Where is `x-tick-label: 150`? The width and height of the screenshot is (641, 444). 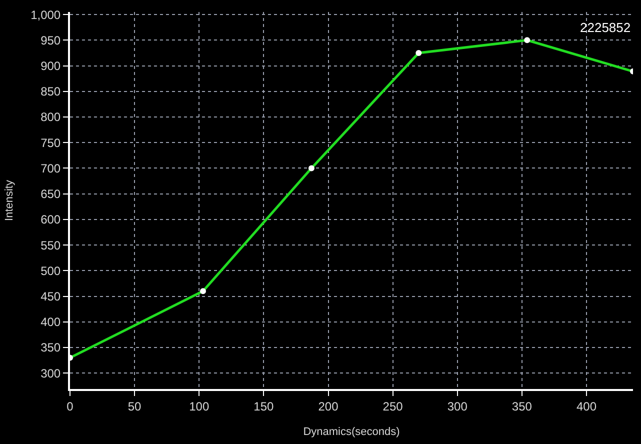 x-tick-label: 150 is located at coordinates (264, 406).